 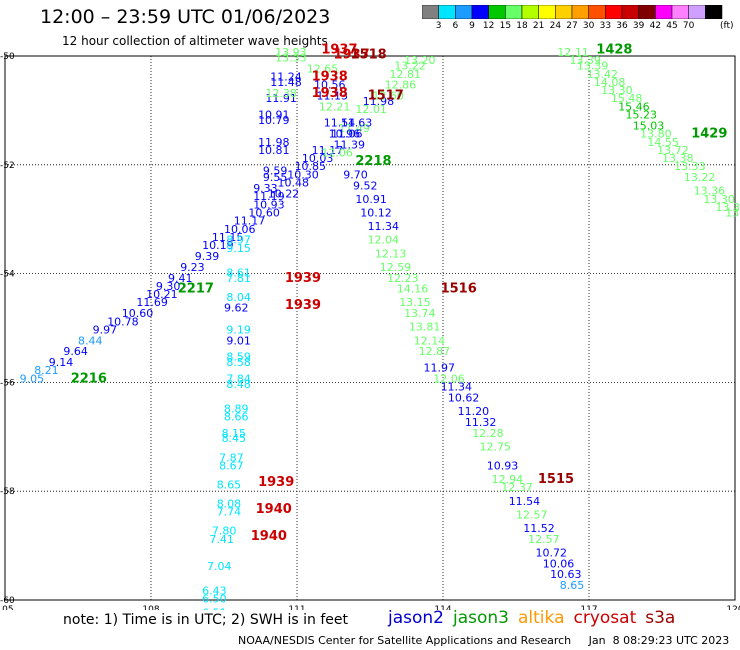 I want to click on wave-height-label: 13.30, so click(x=719, y=199).